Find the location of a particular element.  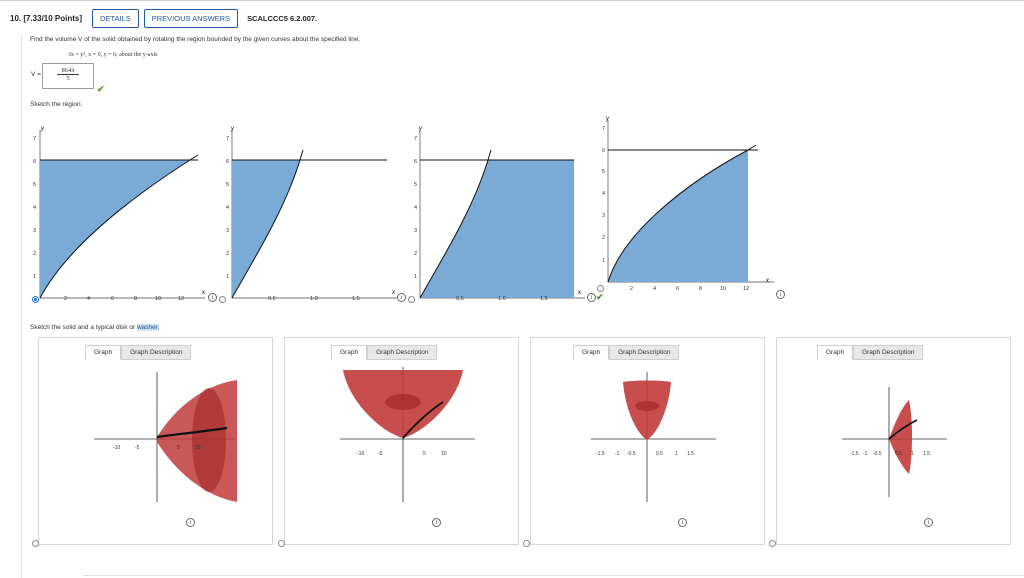

x-tick: -0.5 is located at coordinates (631, 454).